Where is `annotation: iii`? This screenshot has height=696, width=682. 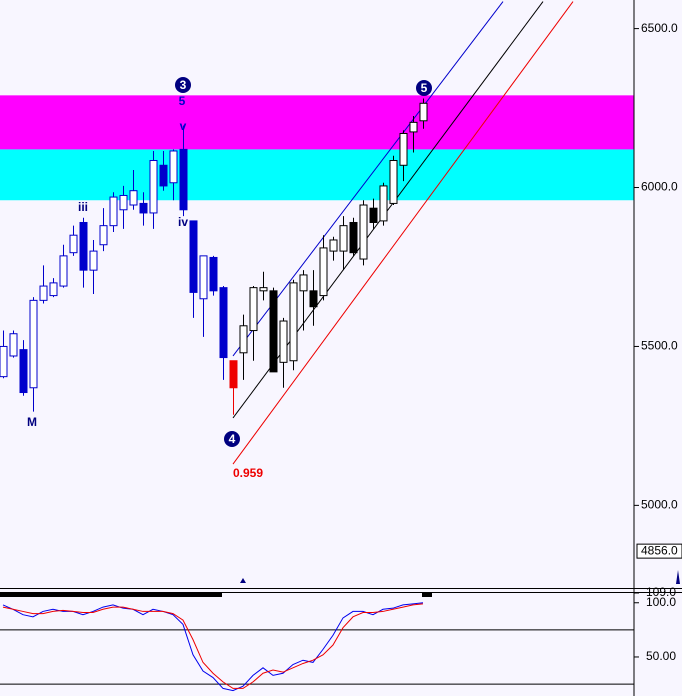
annotation: iii is located at coordinates (83, 207).